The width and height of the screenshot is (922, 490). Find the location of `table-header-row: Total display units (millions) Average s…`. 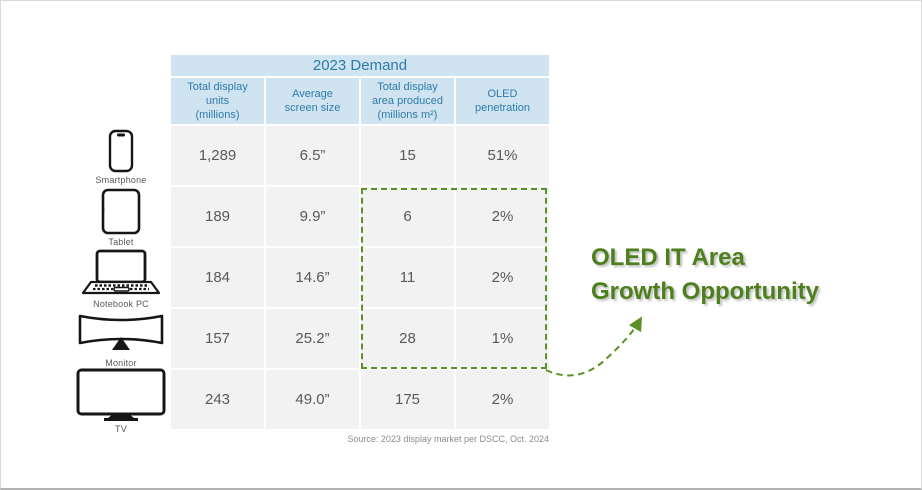

table-header-row: Total display units (millions) Average s… is located at coordinates (360, 101).